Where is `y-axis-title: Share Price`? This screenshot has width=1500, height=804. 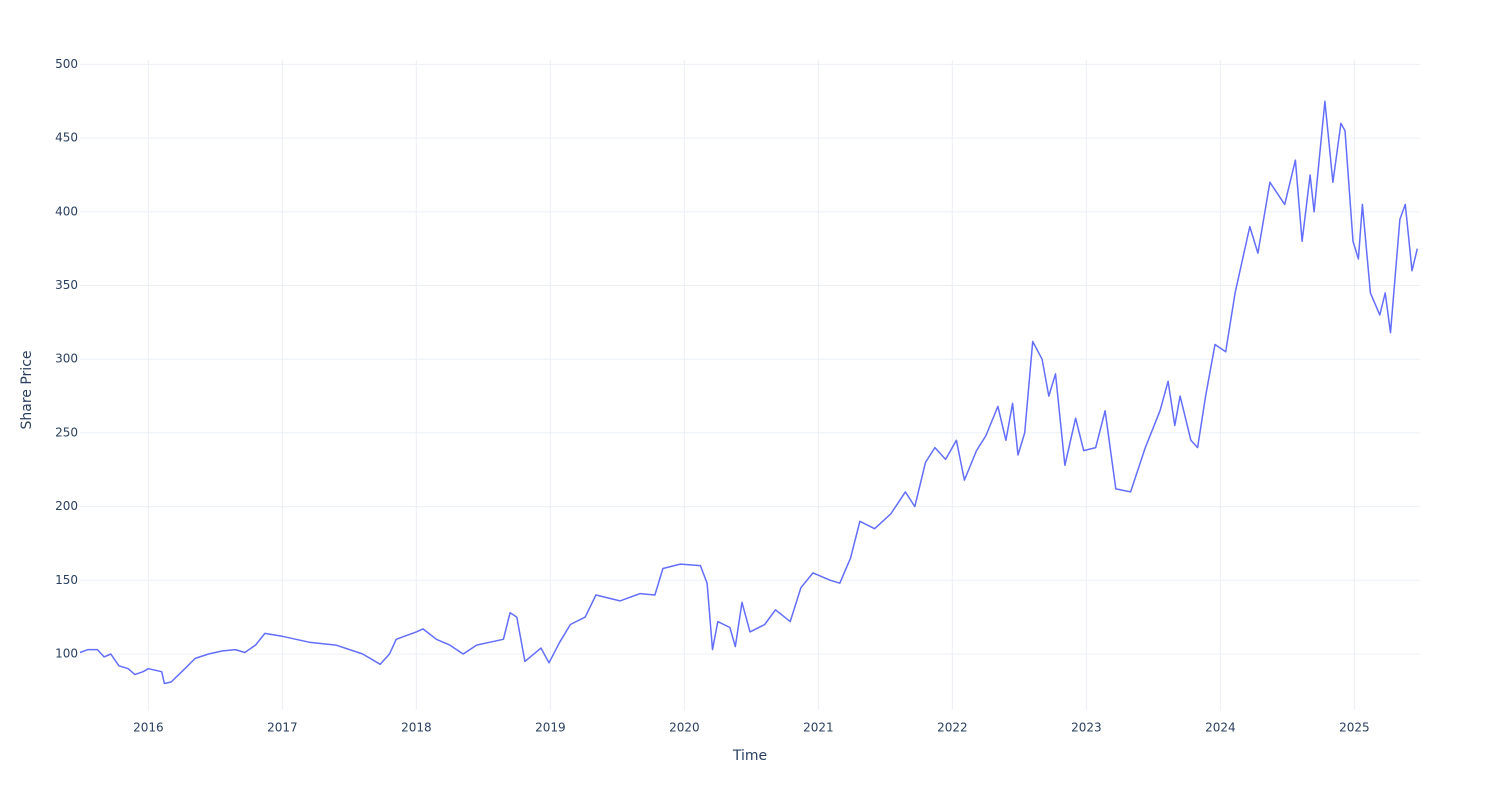
y-axis-title: Share Price is located at coordinates (27, 389).